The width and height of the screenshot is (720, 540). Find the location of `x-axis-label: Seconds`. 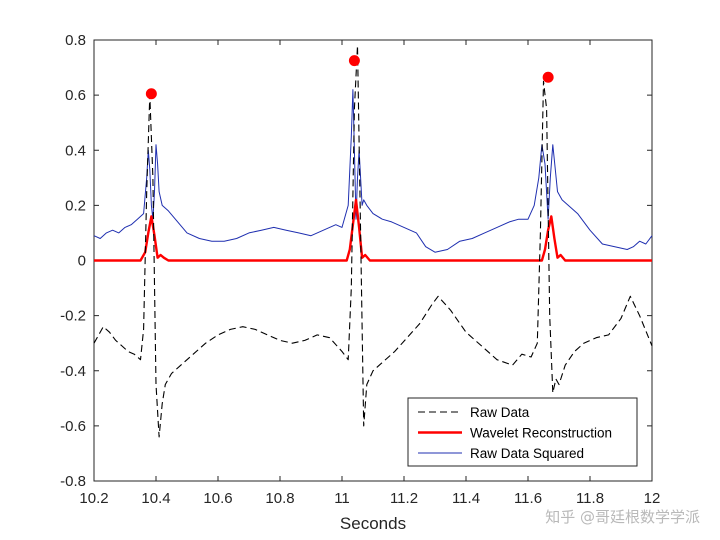

x-axis-label: Seconds is located at coordinates (373, 523).